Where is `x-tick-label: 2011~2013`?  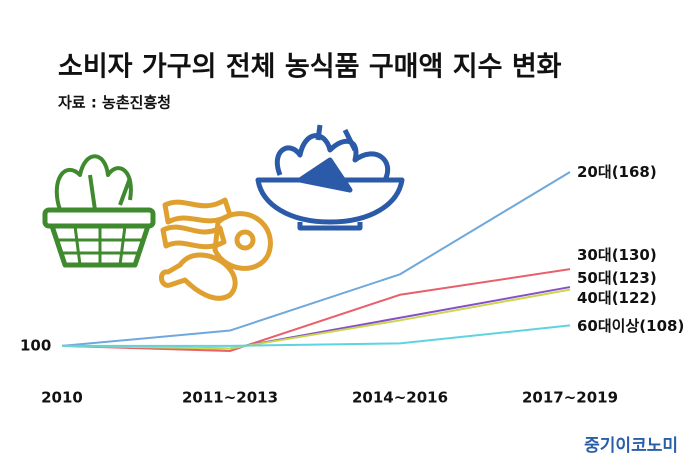 x-tick-label: 2011~2013 is located at coordinates (230, 398).